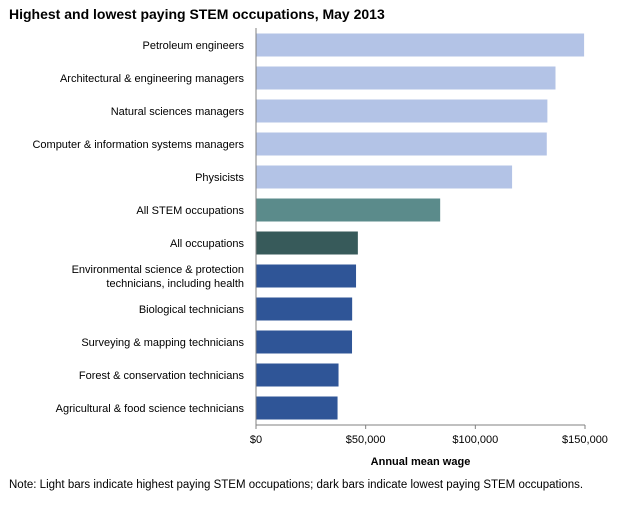  Describe the element at coordinates (162, 343) in the screenshot. I see `category-label: Surveying & mapping technicians` at that location.